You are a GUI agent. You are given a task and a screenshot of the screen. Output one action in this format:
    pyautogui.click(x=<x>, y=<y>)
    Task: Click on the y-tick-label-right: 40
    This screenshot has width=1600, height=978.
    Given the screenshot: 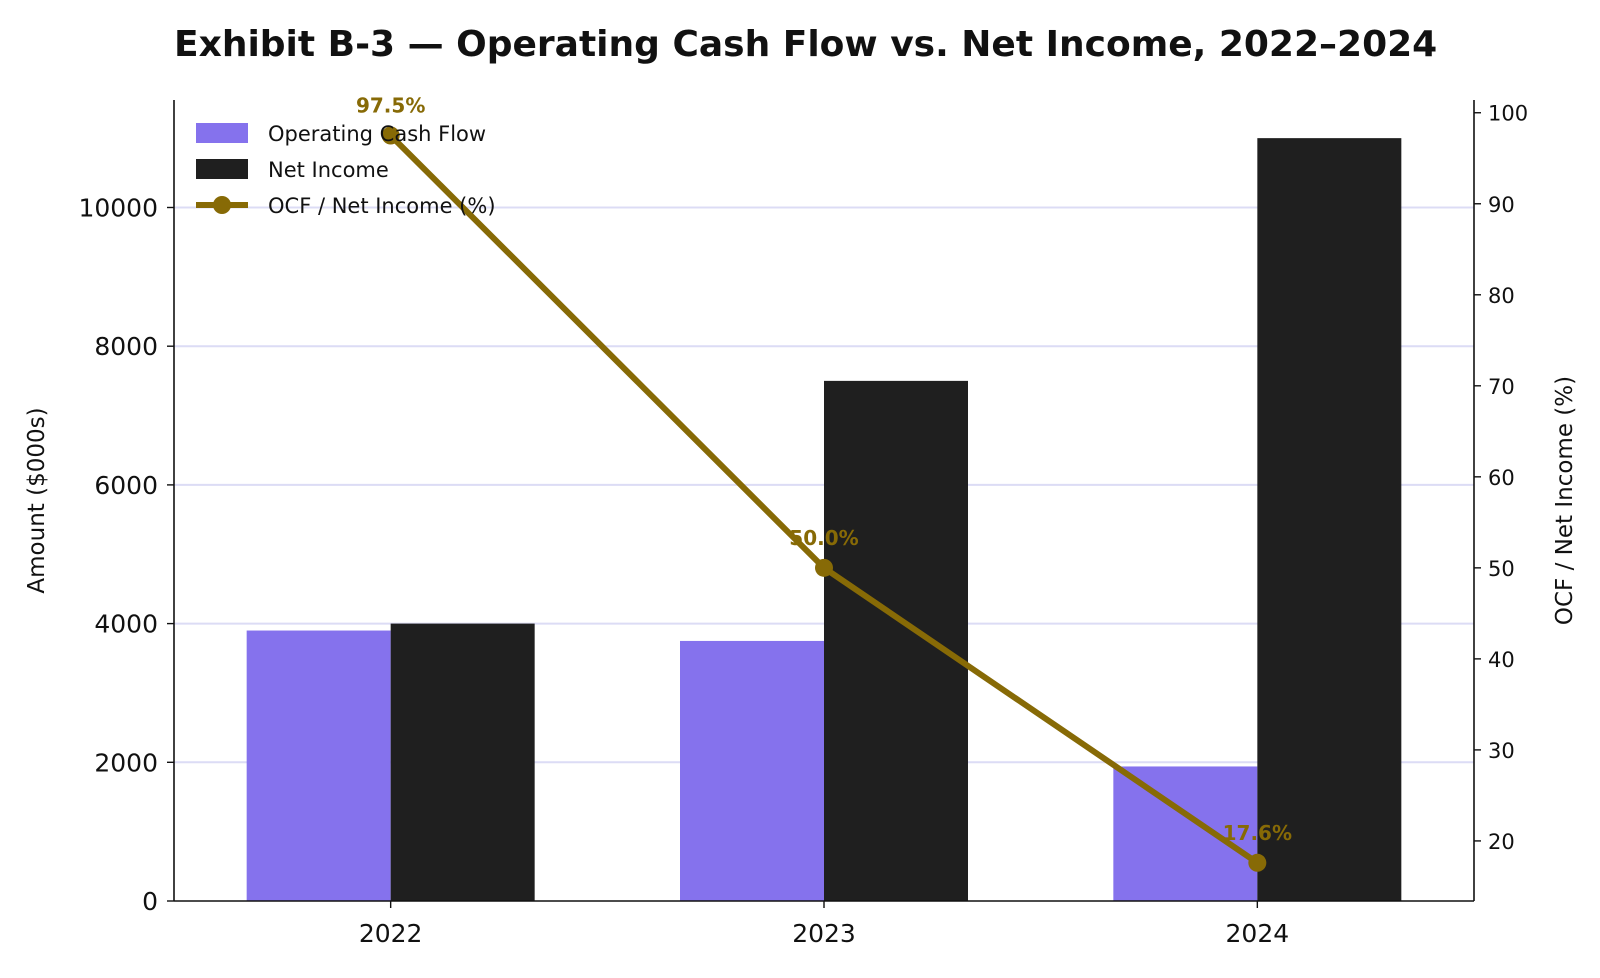 What is the action you would take?
    pyautogui.click(x=1501, y=660)
    